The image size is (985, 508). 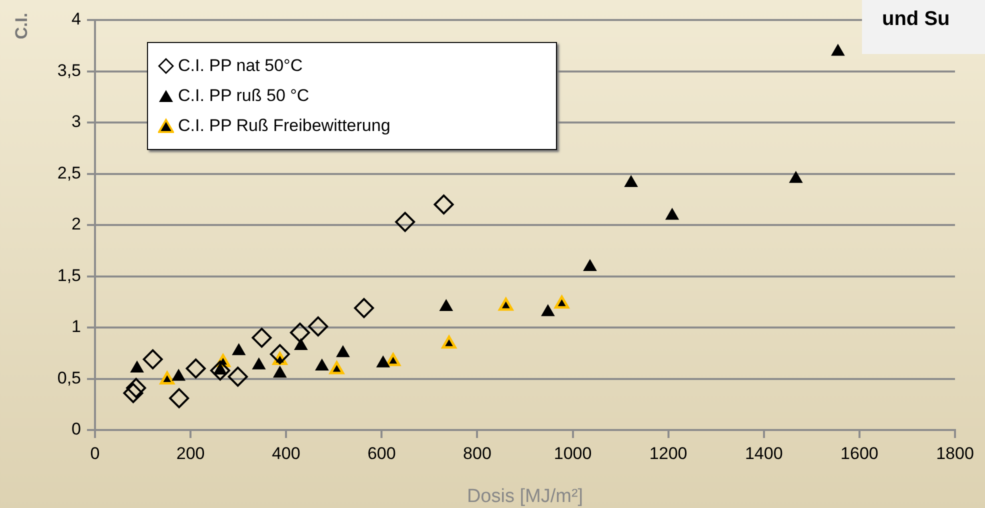 I want to click on legend-label: C.I. PP nat 50°C, so click(x=240, y=66).